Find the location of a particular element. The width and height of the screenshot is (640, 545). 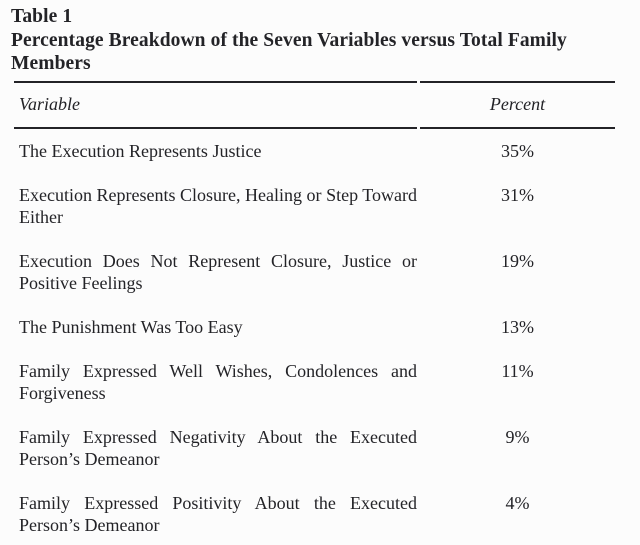

percent-cell: 4% is located at coordinates (517, 503).